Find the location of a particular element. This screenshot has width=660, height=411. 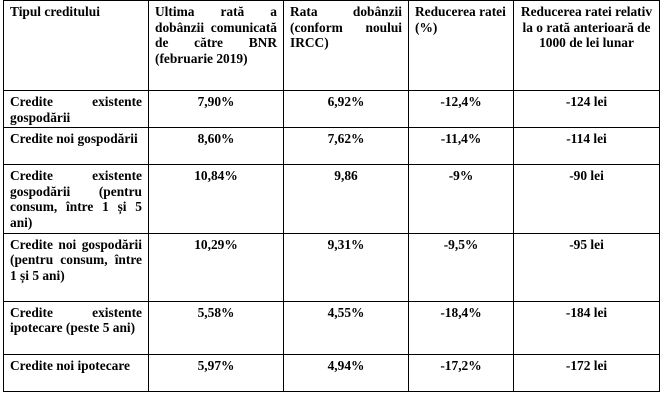

last-rate-cell: 10,84% is located at coordinates (216, 199).